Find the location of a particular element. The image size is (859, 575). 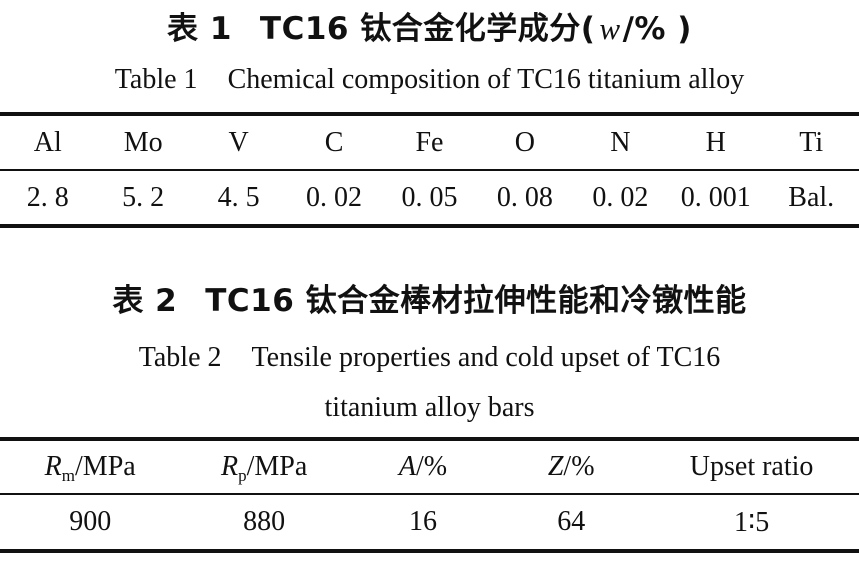

table1-header-h: H is located at coordinates (716, 142).